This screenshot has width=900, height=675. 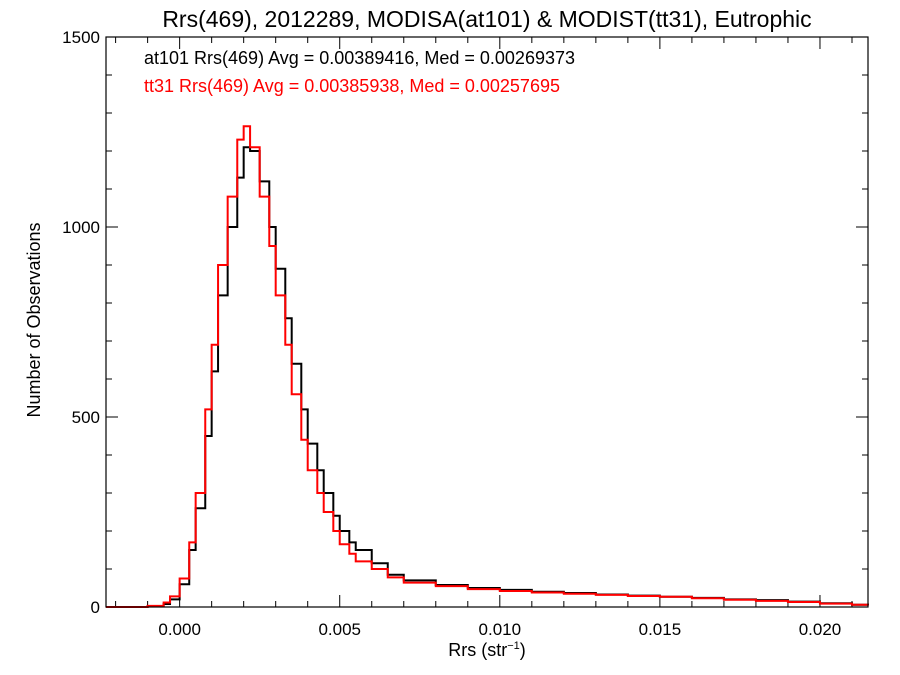 What do you see at coordinates (81, 37) in the screenshot?
I see `y-tick-label: 1500` at bounding box center [81, 37].